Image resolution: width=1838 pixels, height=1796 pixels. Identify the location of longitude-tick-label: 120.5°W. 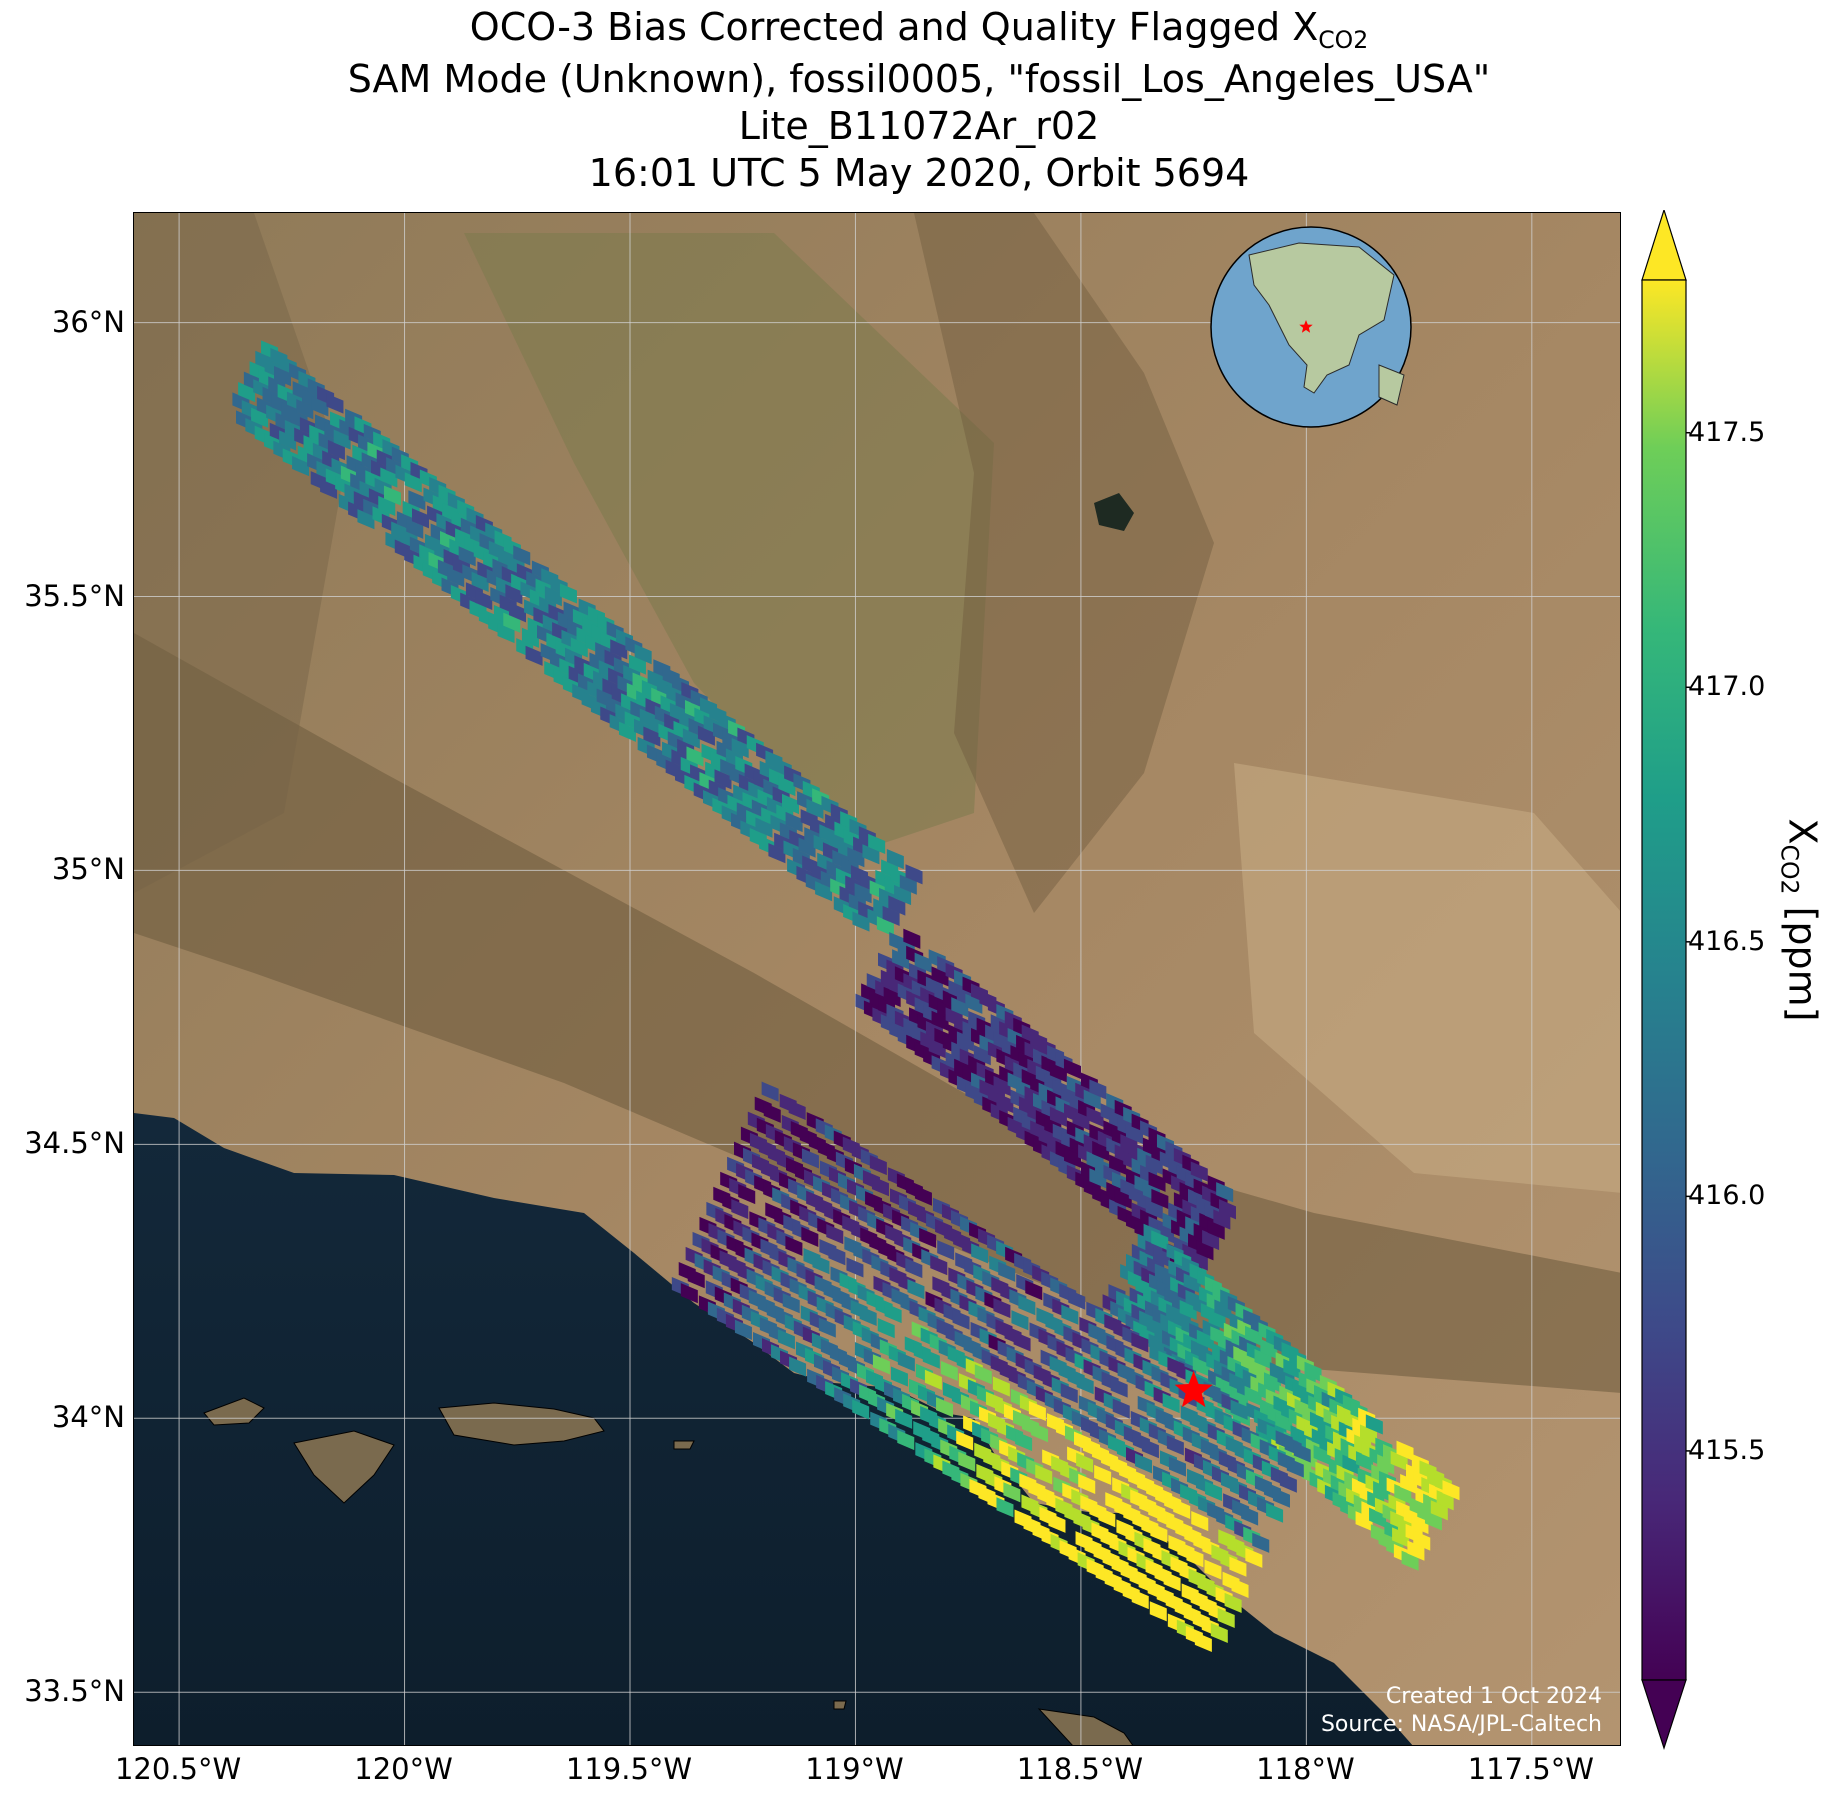
(178, 1769).